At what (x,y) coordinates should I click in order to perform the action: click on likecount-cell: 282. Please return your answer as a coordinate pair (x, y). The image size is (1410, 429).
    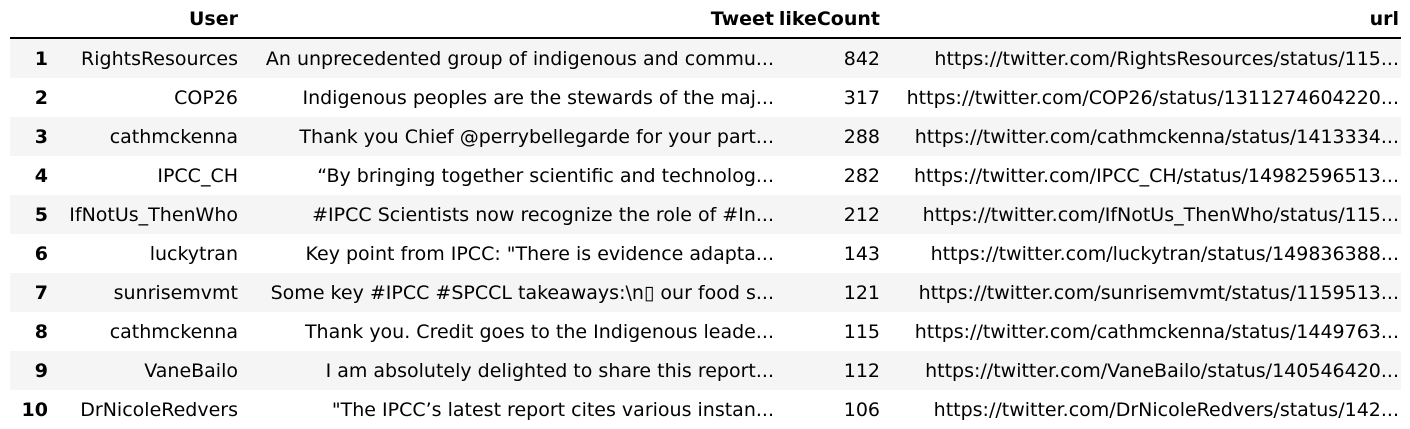
    Looking at the image, I should click on (861, 175).